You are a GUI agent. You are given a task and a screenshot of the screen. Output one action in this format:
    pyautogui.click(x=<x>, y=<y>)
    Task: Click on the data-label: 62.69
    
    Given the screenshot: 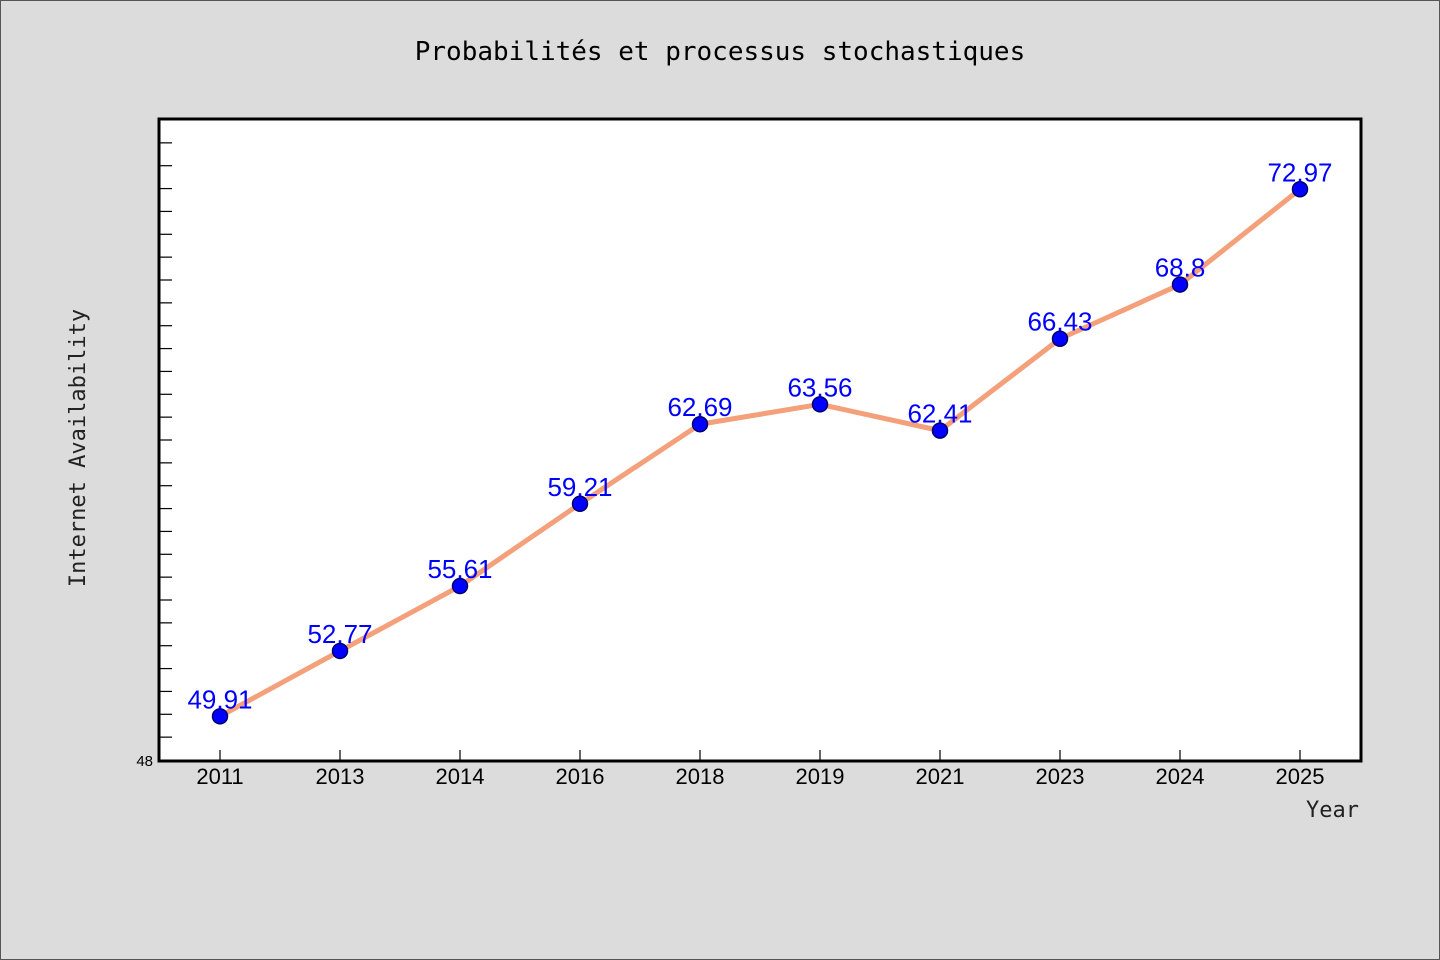 What is the action you would take?
    pyautogui.click(x=699, y=407)
    